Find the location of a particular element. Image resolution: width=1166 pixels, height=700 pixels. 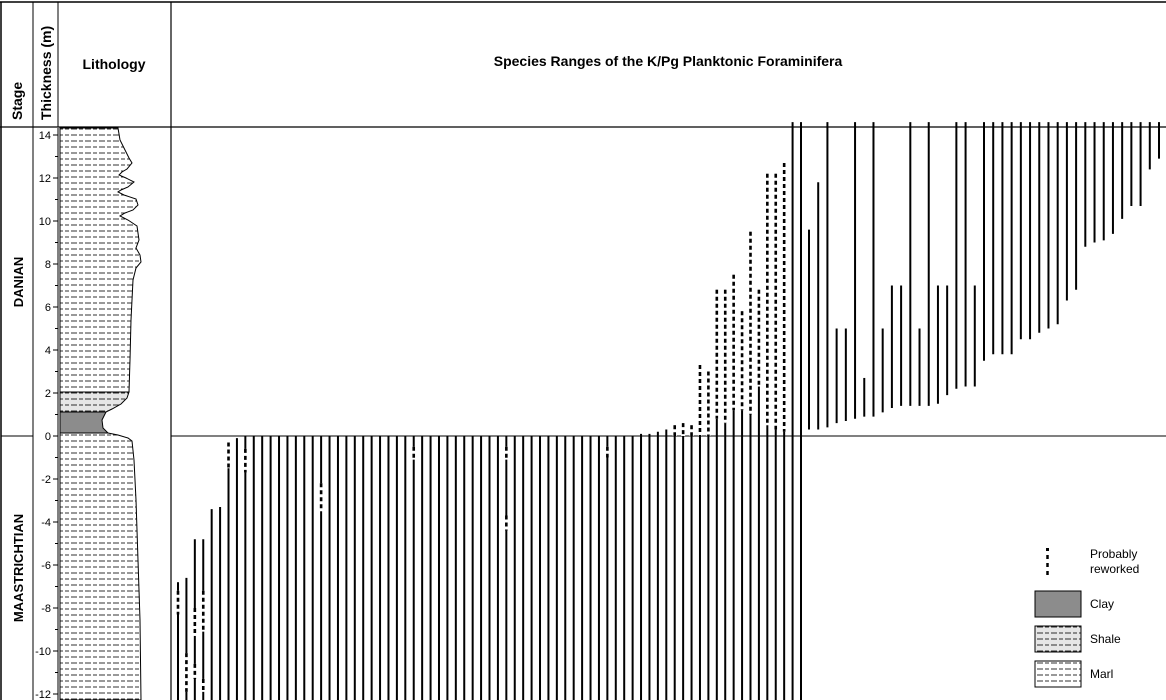

y-tick-label: 14 is located at coordinates (45, 136).